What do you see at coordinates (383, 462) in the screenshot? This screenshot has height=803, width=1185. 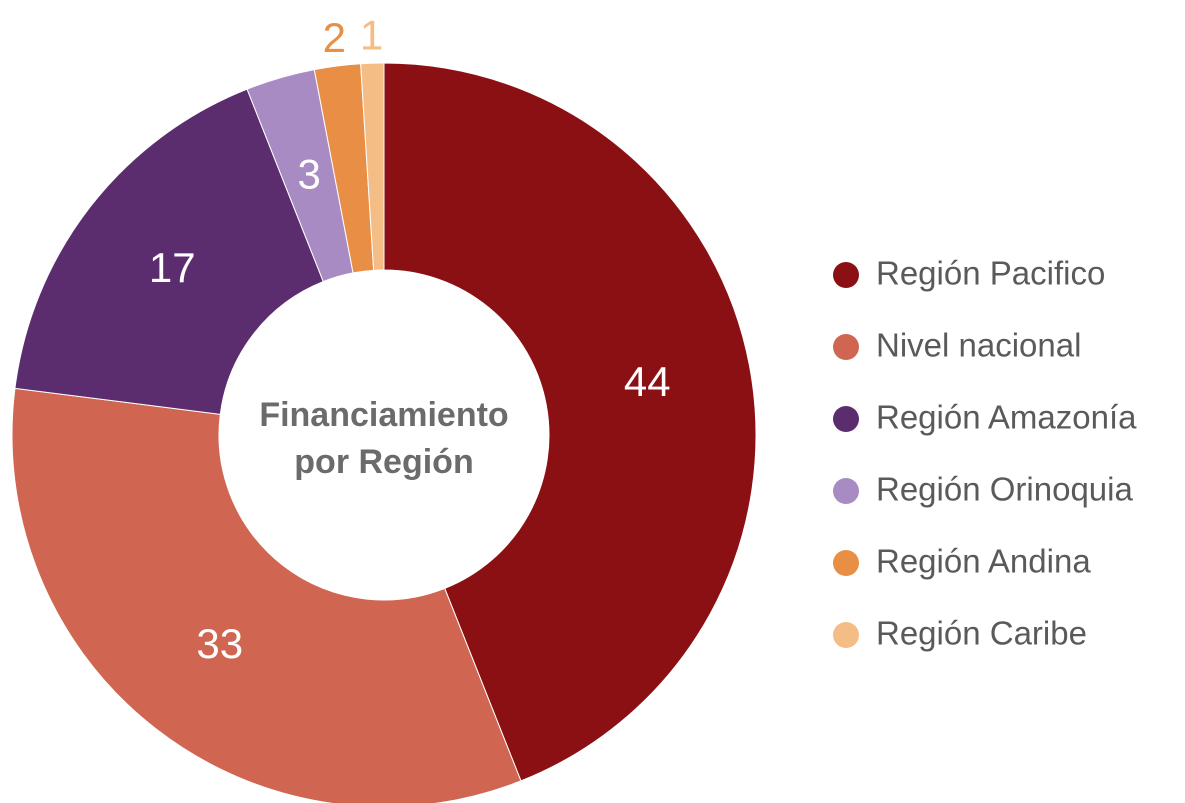 I see `center-label: por Región` at bounding box center [383, 462].